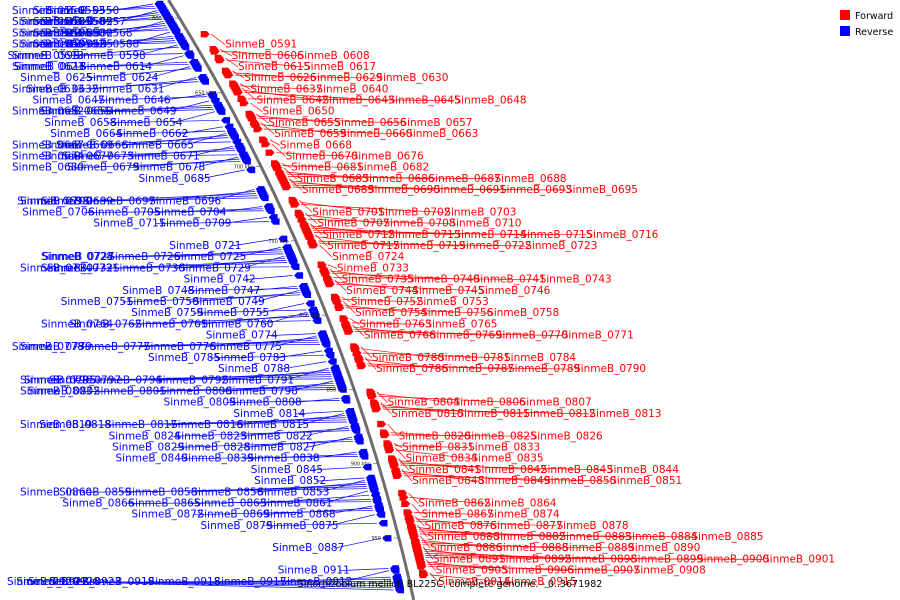 The image size is (900, 600). What do you see at coordinates (419, 224) in the screenshot?
I see `gene-label: SinmeB_0708` at bounding box center [419, 224].